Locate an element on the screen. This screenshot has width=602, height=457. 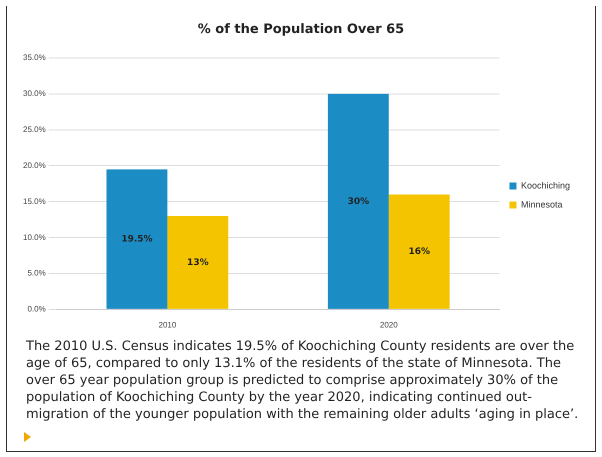
y-tick-label: 5.0% is located at coordinates (36, 273).